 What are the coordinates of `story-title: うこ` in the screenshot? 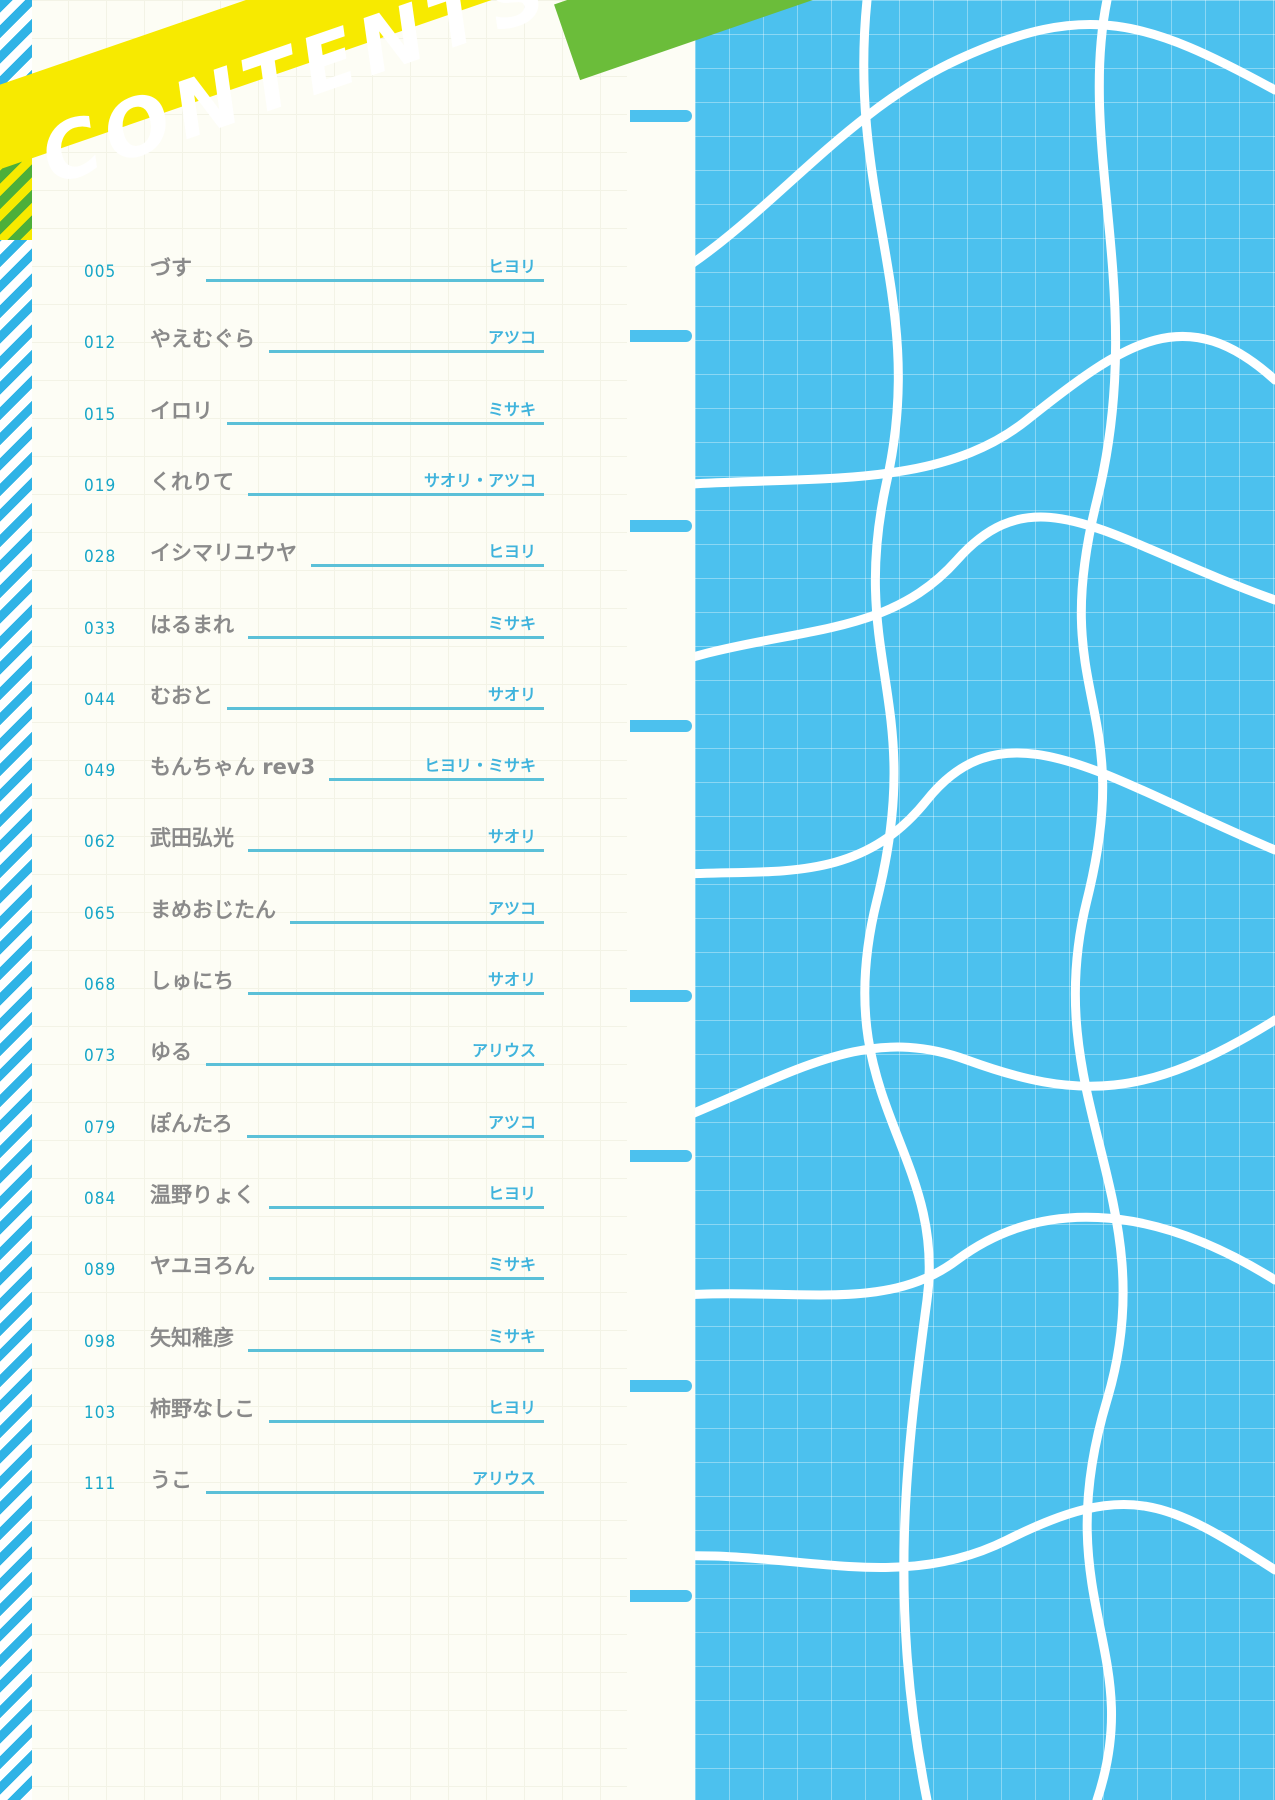 It's located at (171, 1480).